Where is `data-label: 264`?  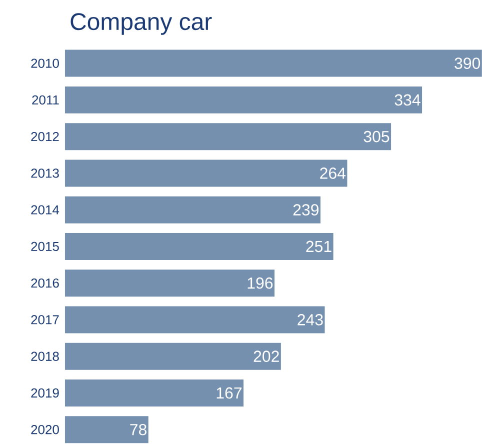
data-label: 264 is located at coordinates (333, 173).